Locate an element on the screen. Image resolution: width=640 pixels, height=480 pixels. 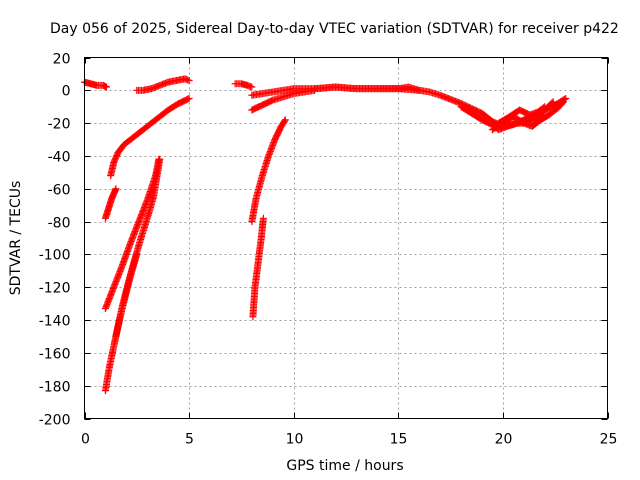
y-tick-label: -200 is located at coordinates (55, 421).